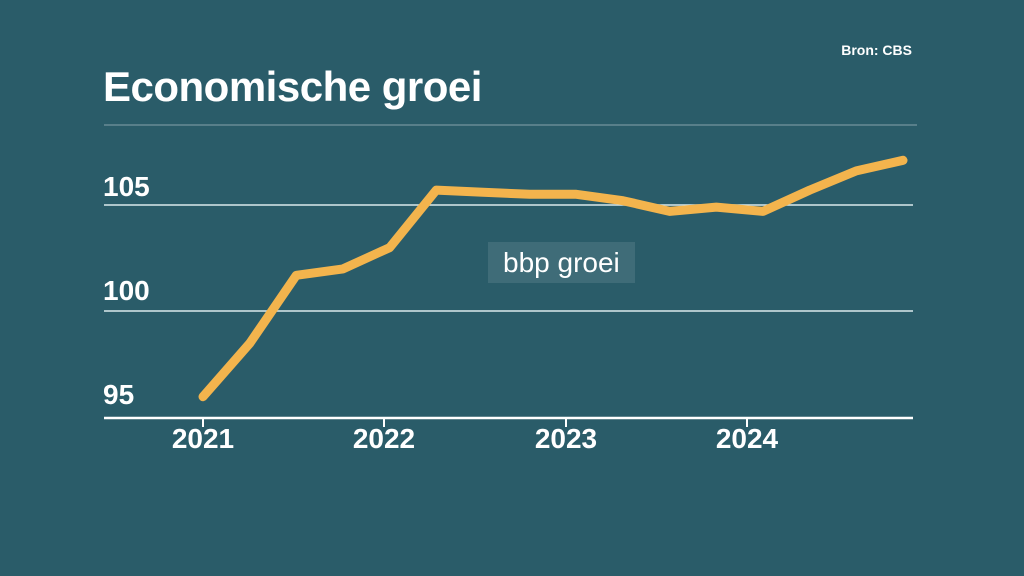  I want to click on y-axis-label-105: 105, so click(126, 186).